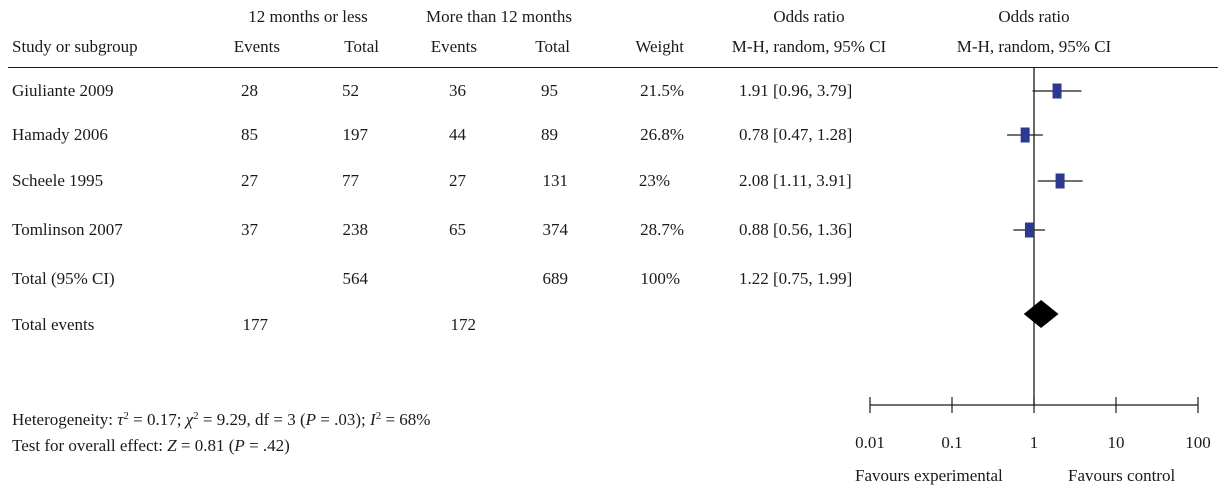 This screenshot has height=489, width=1225. What do you see at coordinates (796, 229) in the screenshot?
I see `or-ci-value: 0.88 [0.56, 1.36]` at bounding box center [796, 229].